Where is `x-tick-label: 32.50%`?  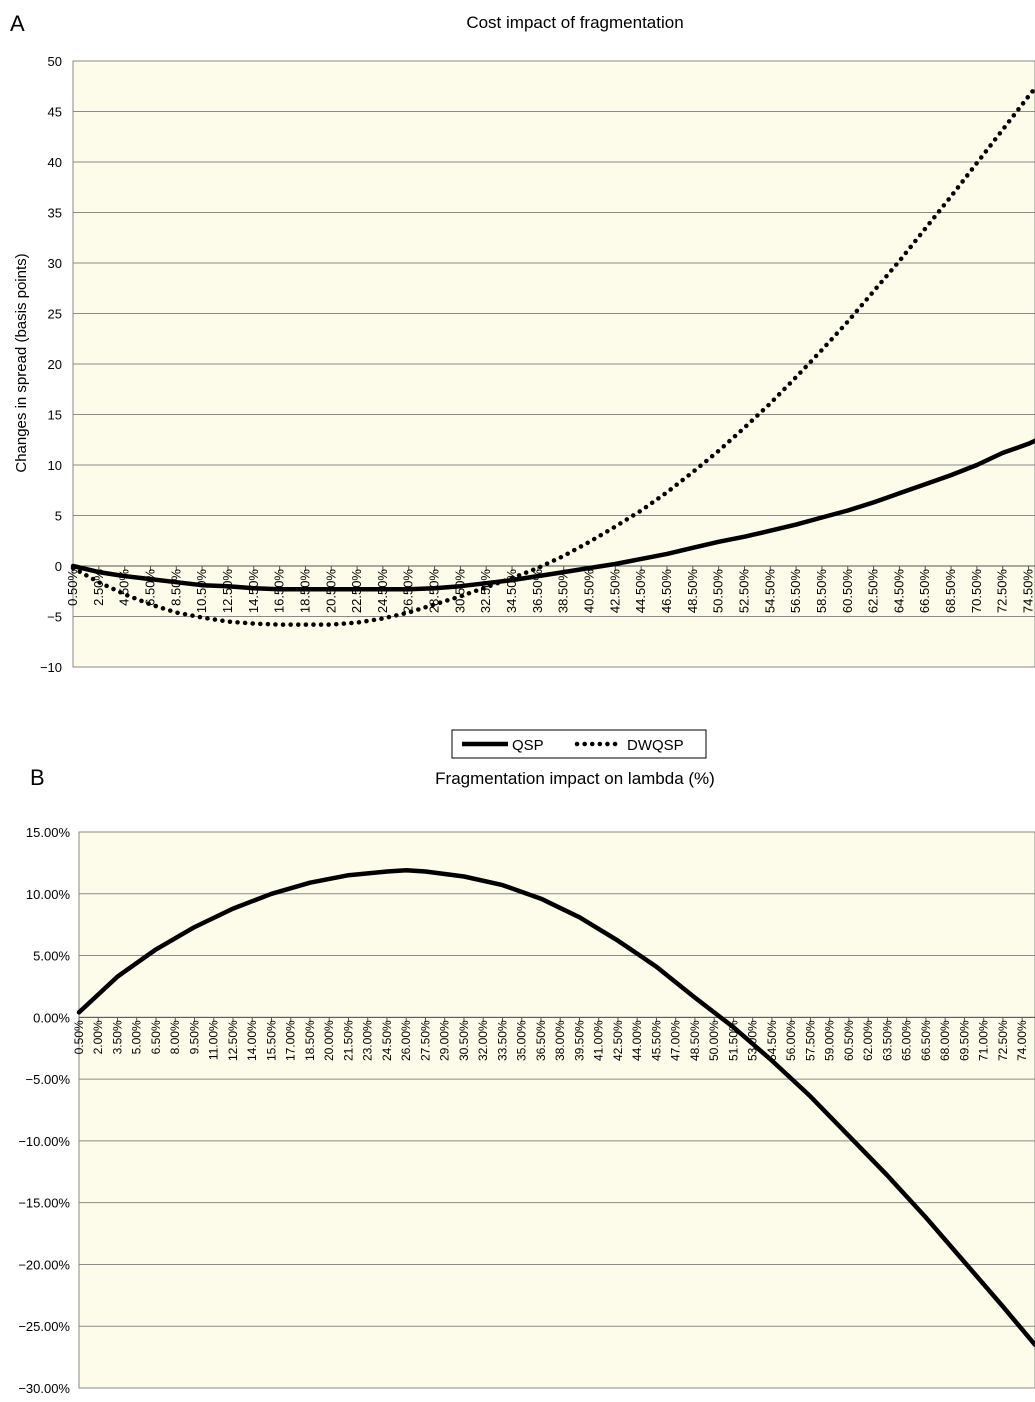 x-tick-label: 32.50% is located at coordinates (485, 591).